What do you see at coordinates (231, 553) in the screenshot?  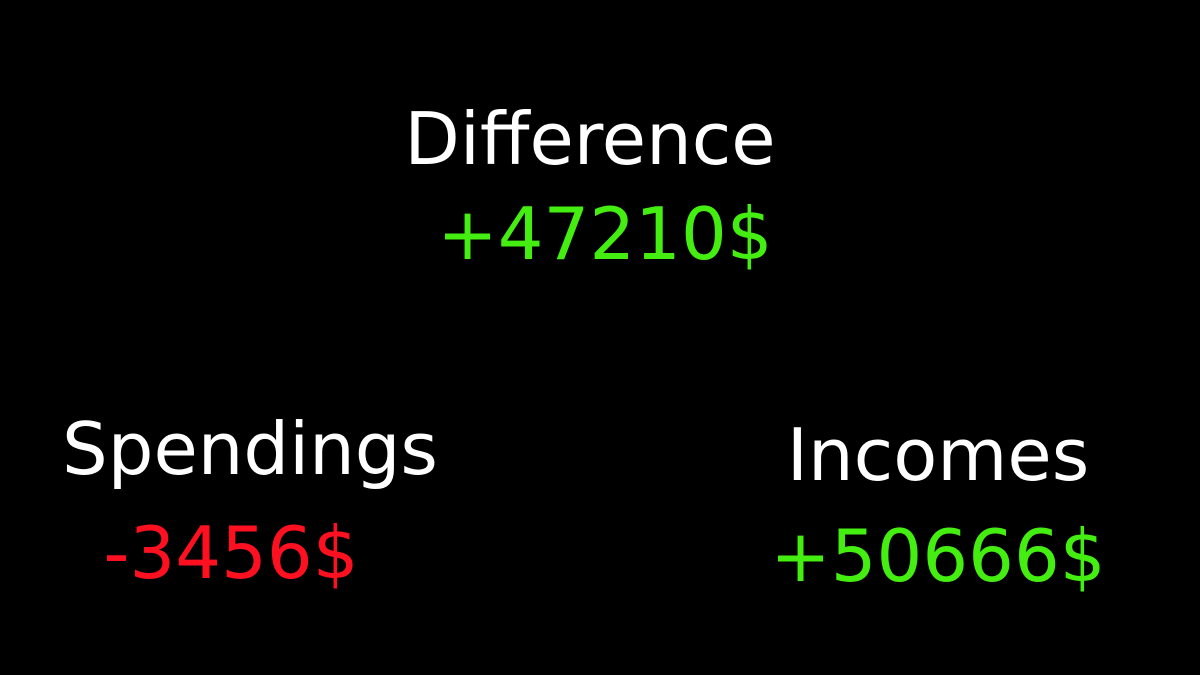 I see `spendings-value: -3456$` at bounding box center [231, 553].